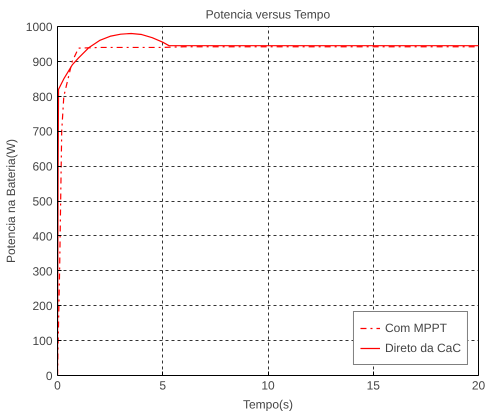 The width and height of the screenshot is (498, 414). Describe the element at coordinates (268, 15) in the screenshot. I see `chart-title: Potencia versus Tempo` at that location.